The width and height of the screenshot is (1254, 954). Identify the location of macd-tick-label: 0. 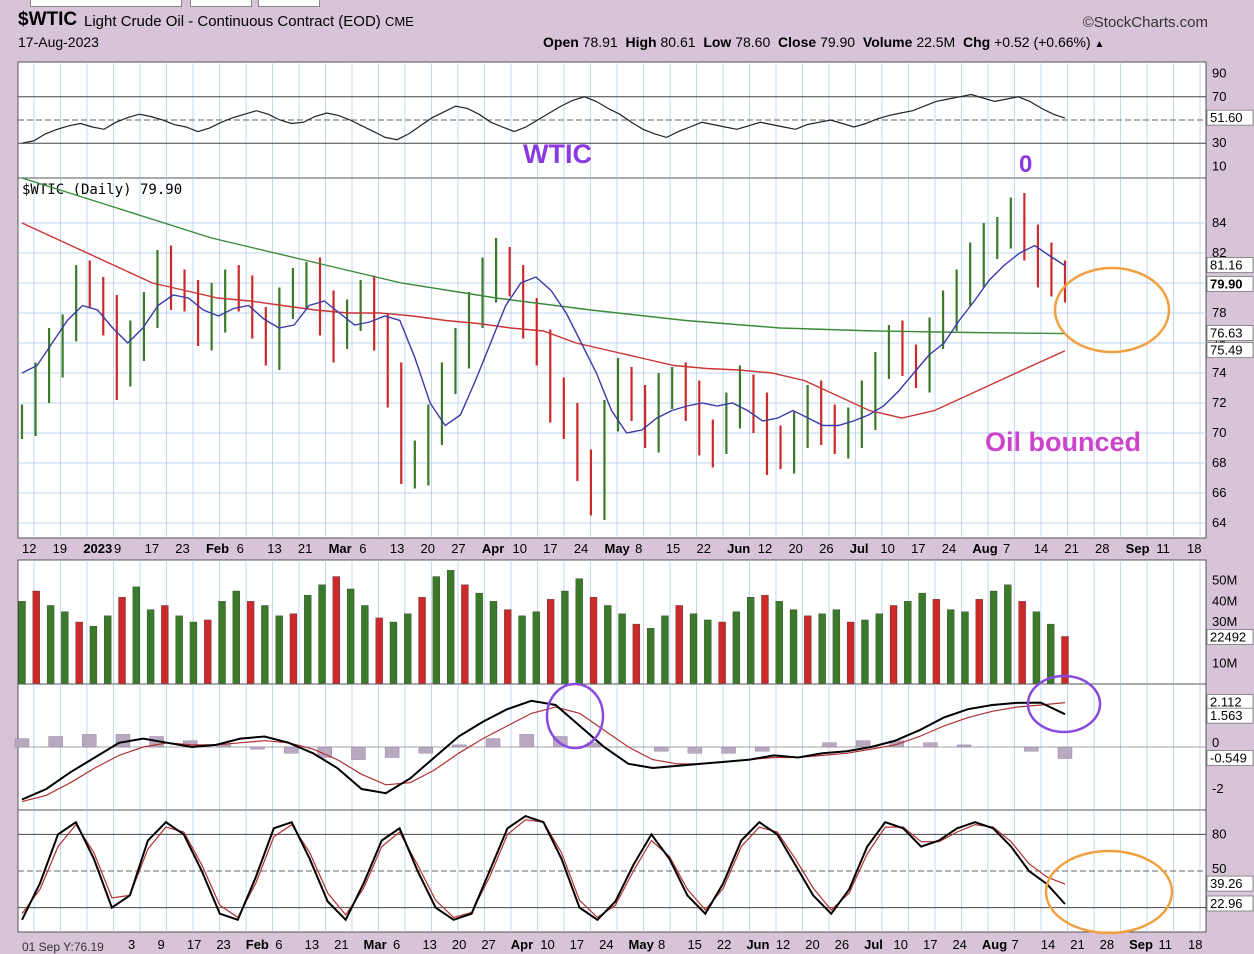
(1215, 742).